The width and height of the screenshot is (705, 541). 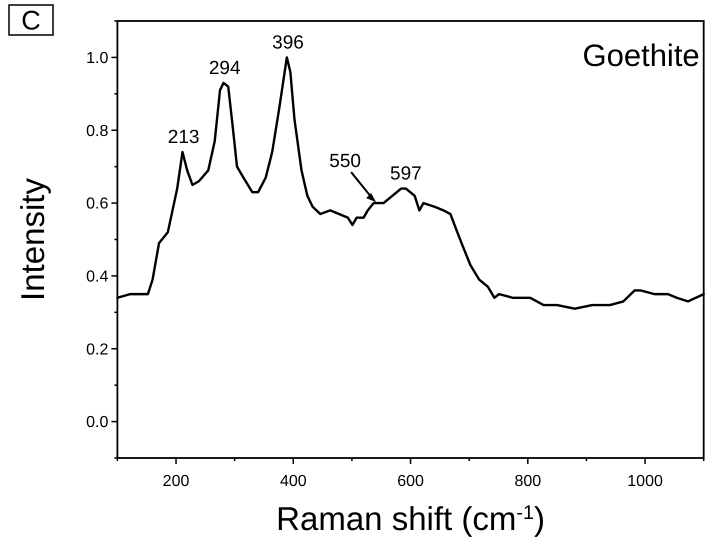 What do you see at coordinates (97, 349) in the screenshot?
I see `y-tick-label: 0.2` at bounding box center [97, 349].